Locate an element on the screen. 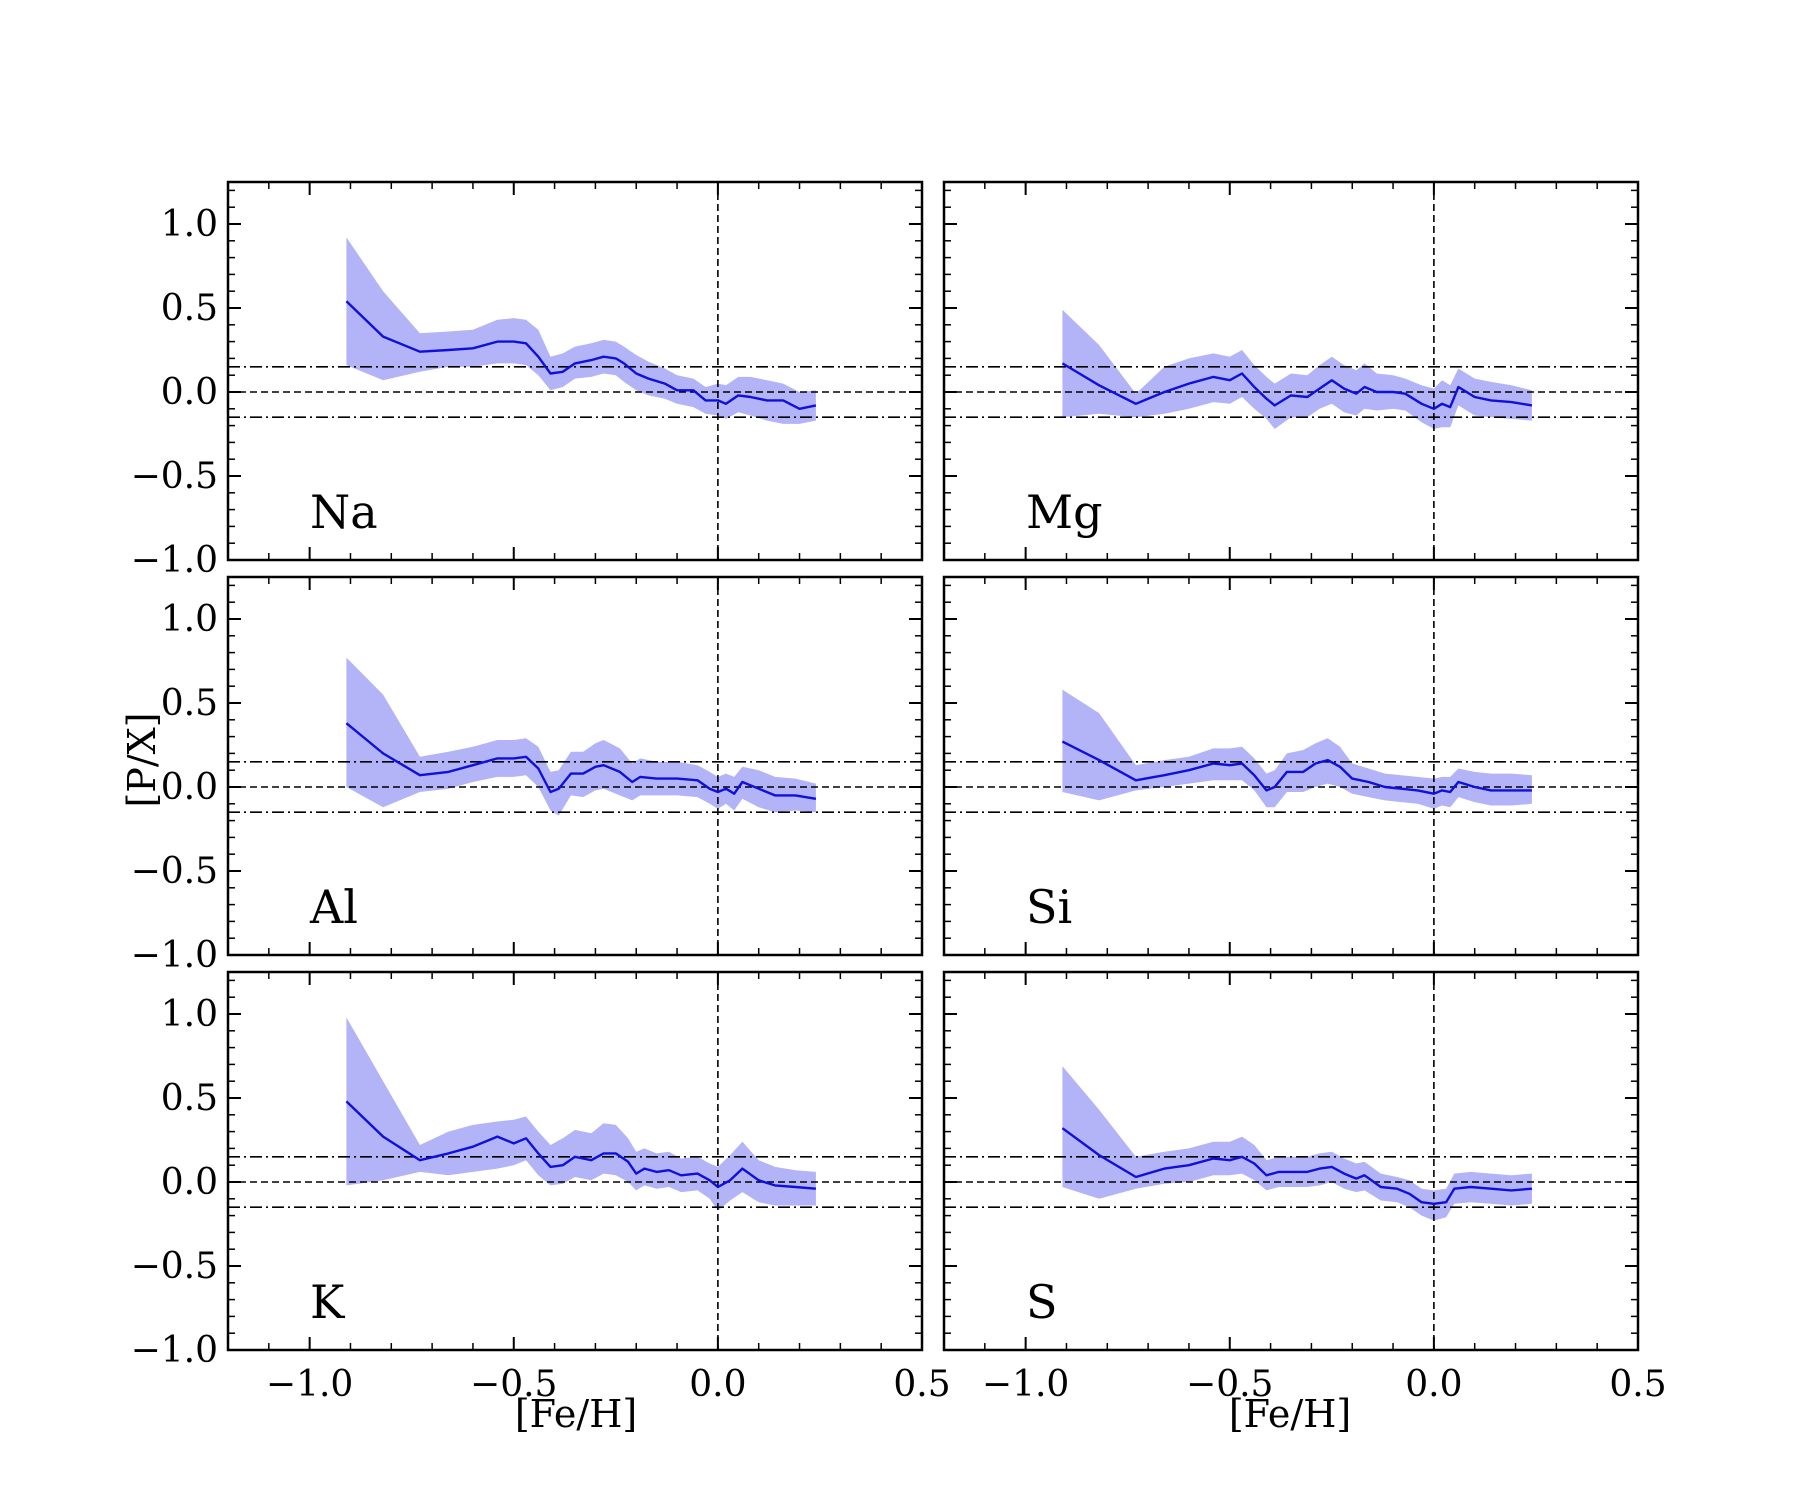  panel-label-mg: Mg is located at coordinates (1064, 512).